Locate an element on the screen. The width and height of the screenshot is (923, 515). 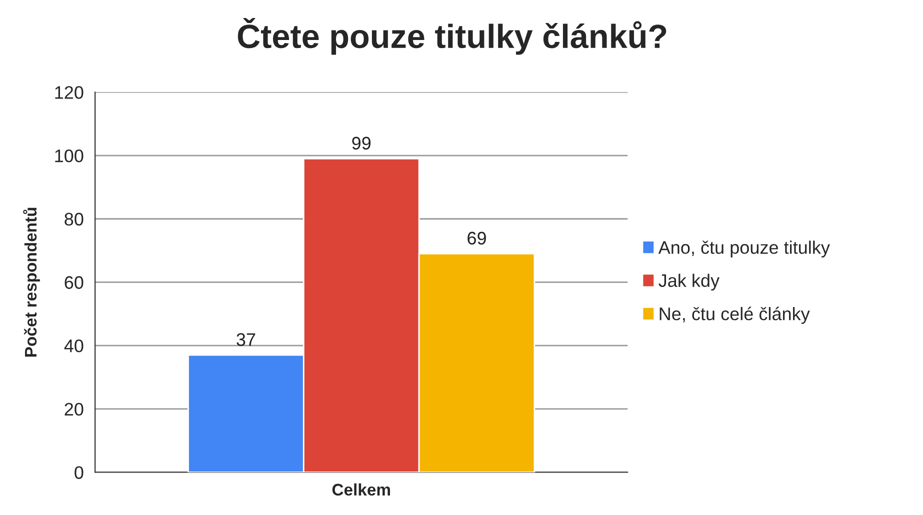
y-tick-label: 0 is located at coordinates (79, 472).